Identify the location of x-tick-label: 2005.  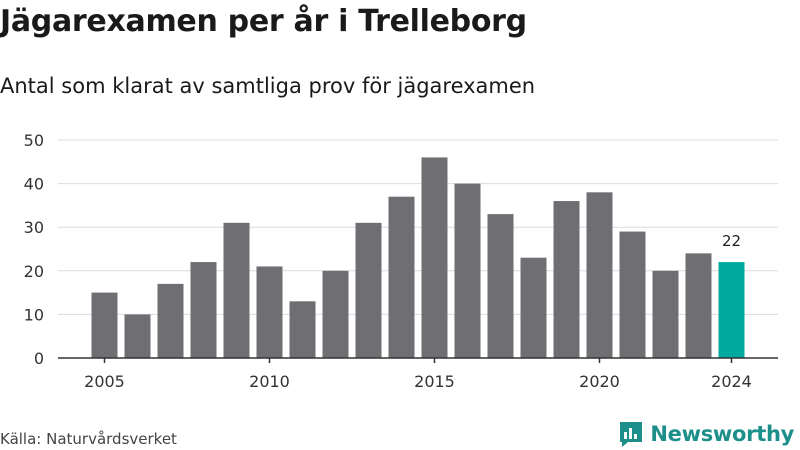
(104, 381).